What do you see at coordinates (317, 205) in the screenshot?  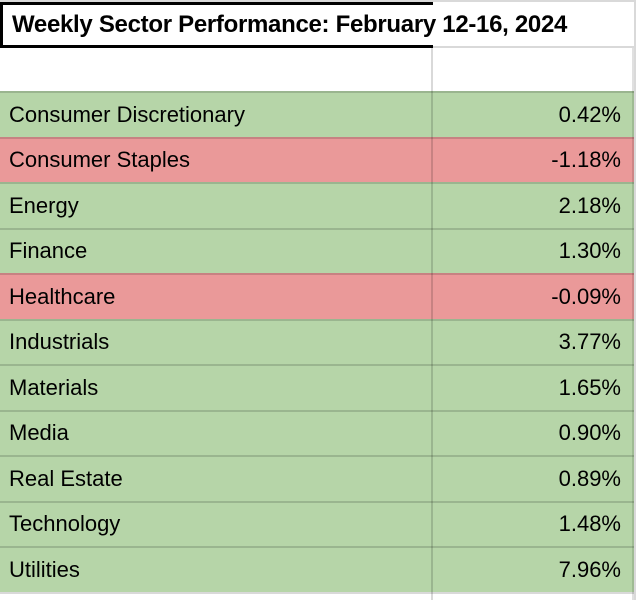 I see `table-row: Energy 2.18%` at bounding box center [317, 205].